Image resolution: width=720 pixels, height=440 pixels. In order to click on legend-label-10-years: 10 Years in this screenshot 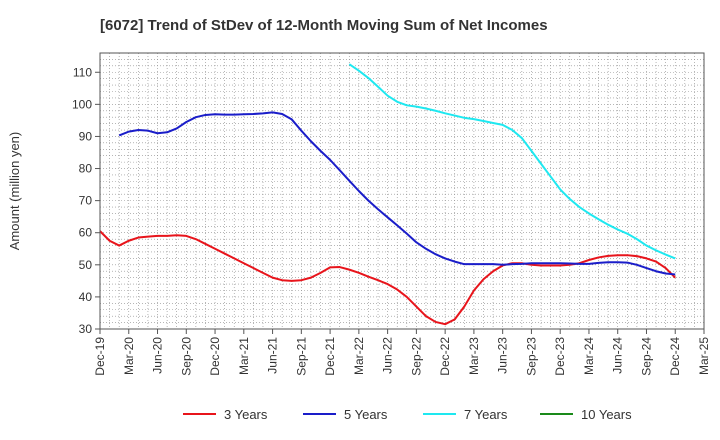, I will do `click(606, 414)`.